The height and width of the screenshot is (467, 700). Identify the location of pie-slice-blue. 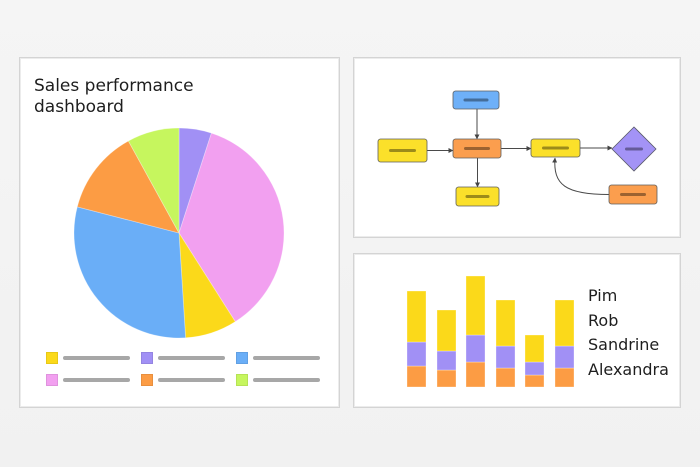
(130, 272).